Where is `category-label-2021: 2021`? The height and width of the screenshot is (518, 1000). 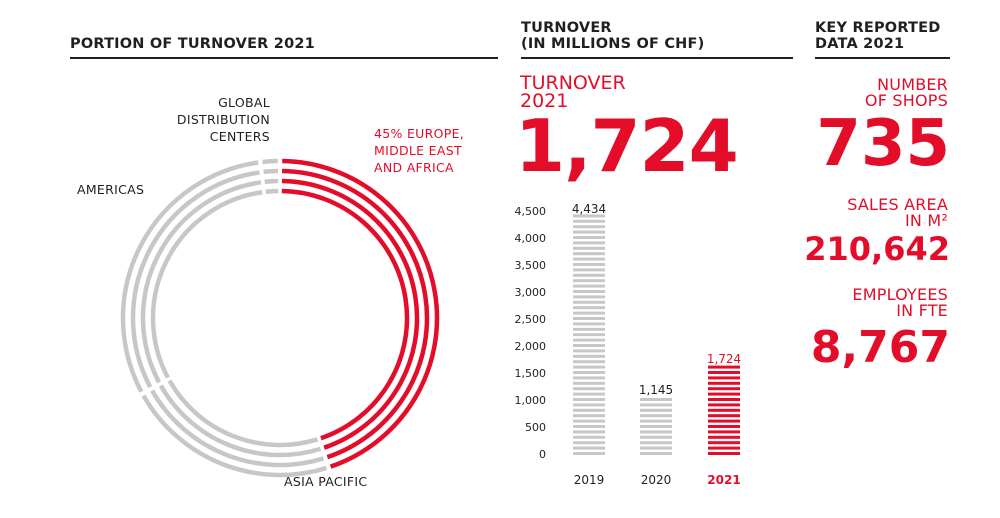 category-label-2021: 2021 is located at coordinates (724, 480).